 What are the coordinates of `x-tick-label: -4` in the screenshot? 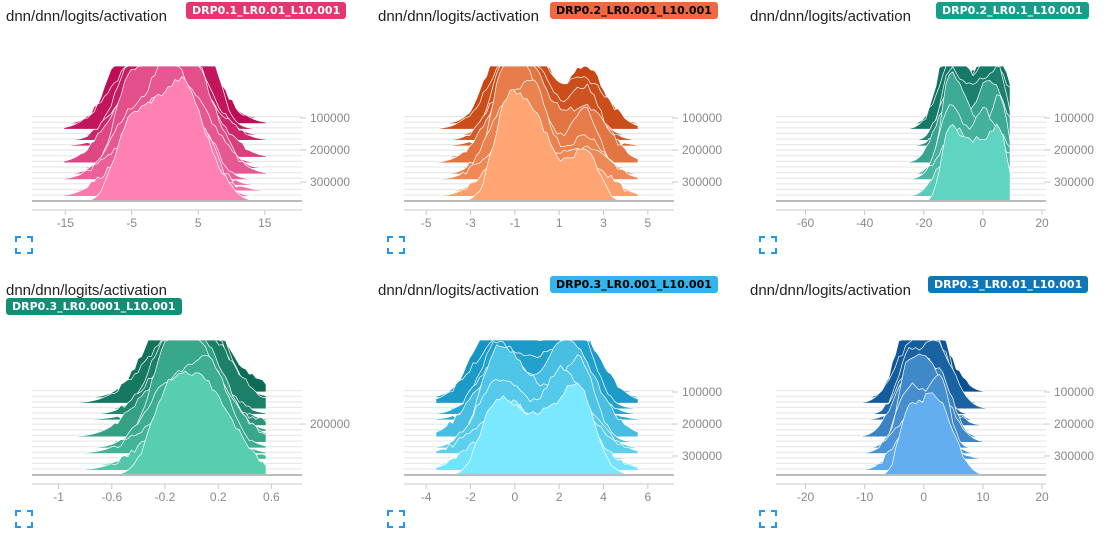 It's located at (426, 497).